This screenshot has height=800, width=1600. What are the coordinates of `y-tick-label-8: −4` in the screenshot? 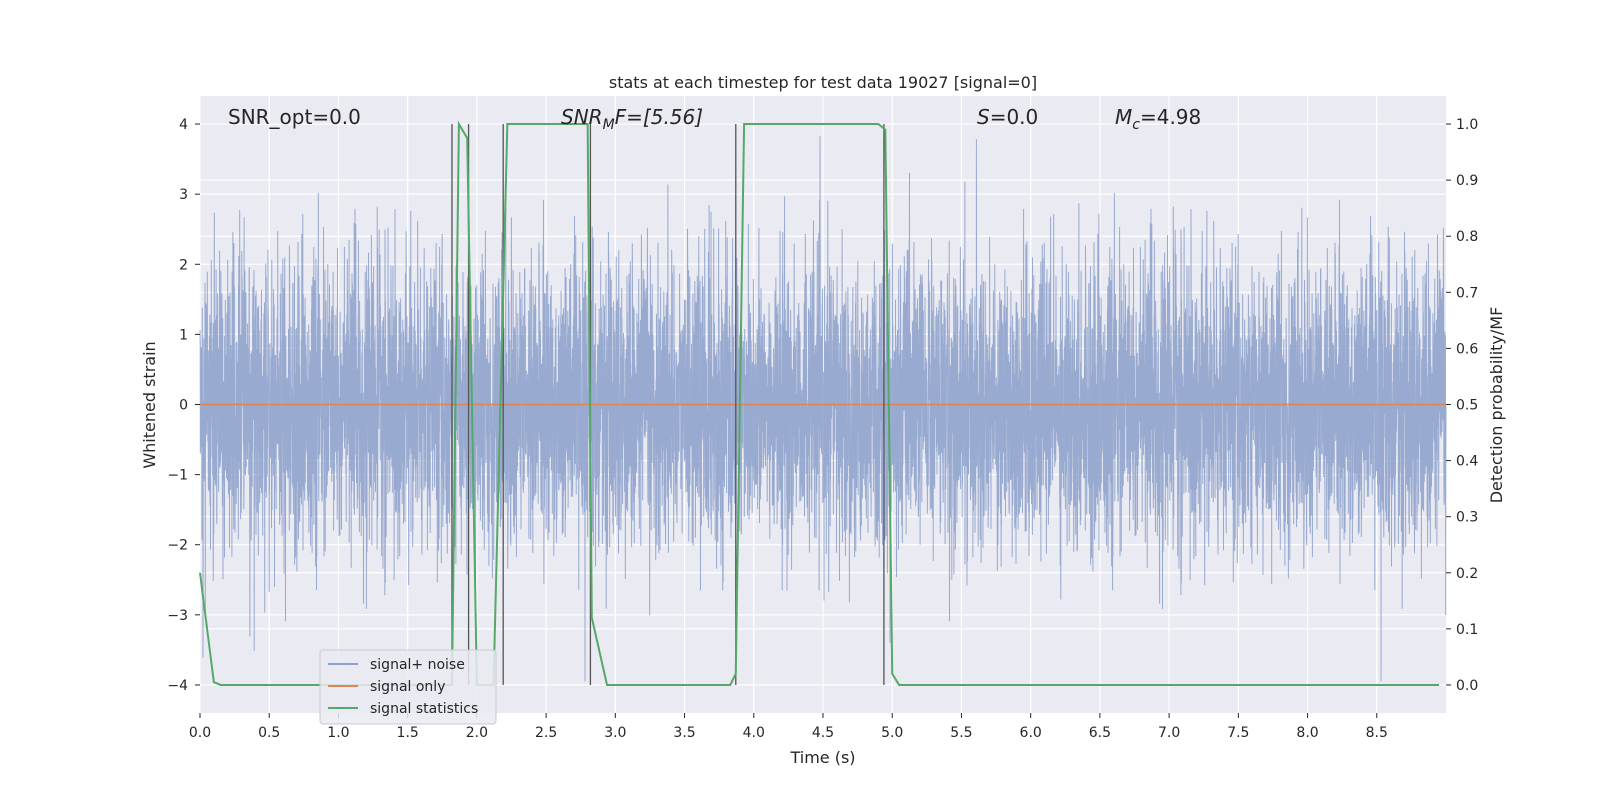 It's located at (177, 686).